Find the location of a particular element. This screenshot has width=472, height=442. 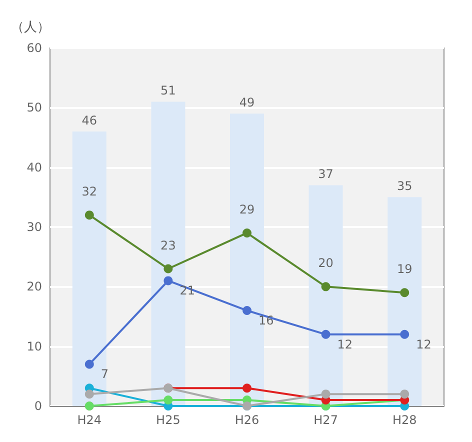

y-tick-label: 60 is located at coordinates (34, 48).